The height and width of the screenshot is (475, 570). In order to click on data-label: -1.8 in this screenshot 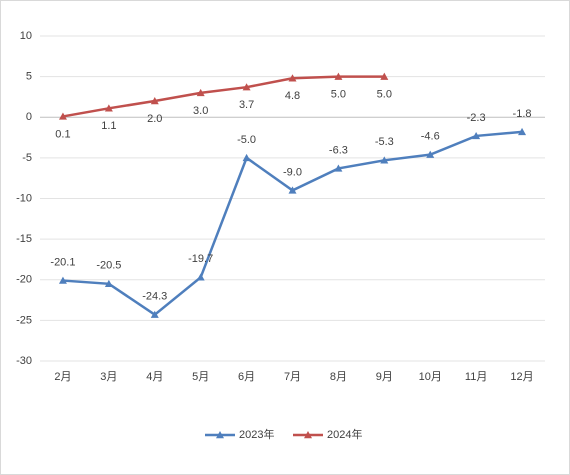, I will do `click(522, 114)`.